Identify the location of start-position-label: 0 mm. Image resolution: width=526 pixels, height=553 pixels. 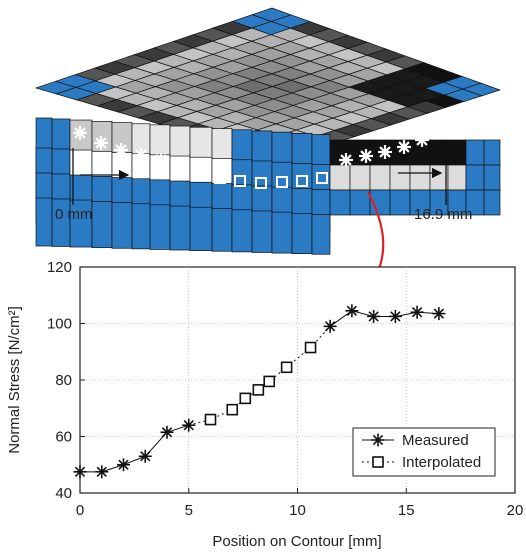
(74, 214).